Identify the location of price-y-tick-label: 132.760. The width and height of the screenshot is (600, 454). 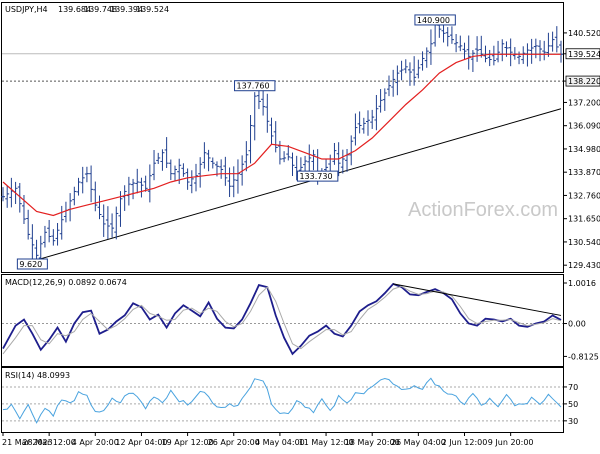
(584, 195).